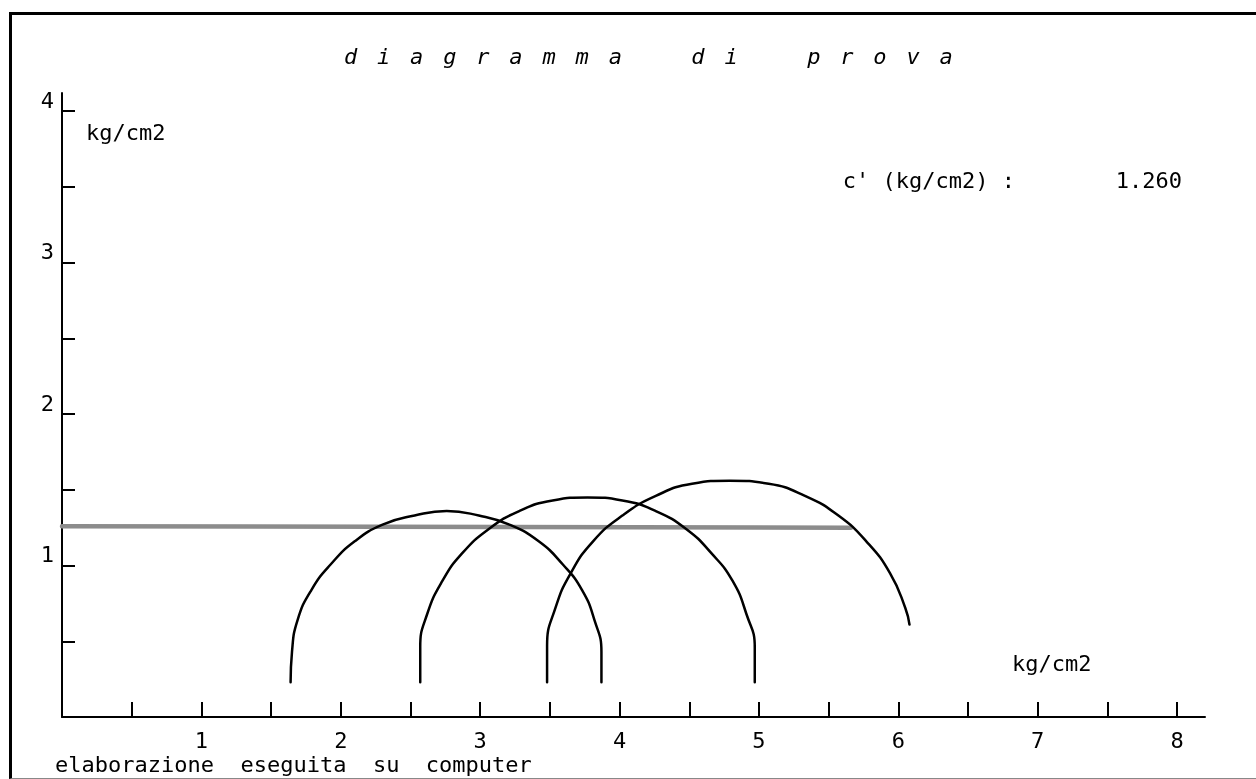 The height and width of the screenshot is (779, 1256). What do you see at coordinates (619, 740) in the screenshot?
I see `x-tick-label: 4` at bounding box center [619, 740].